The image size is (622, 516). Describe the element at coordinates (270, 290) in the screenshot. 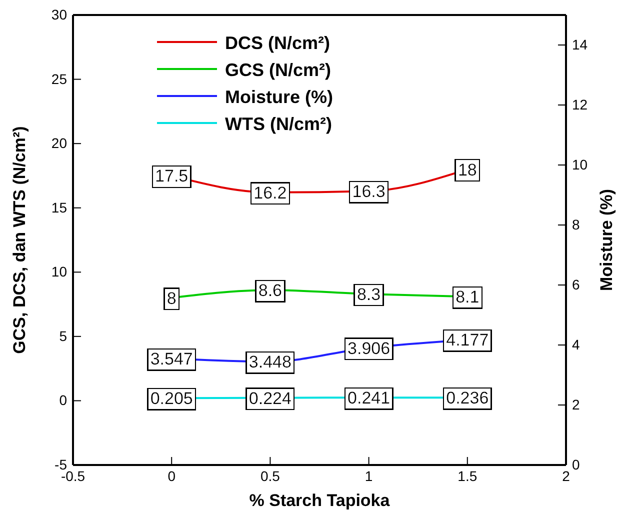

I see `data-label: 8.6` at that location.